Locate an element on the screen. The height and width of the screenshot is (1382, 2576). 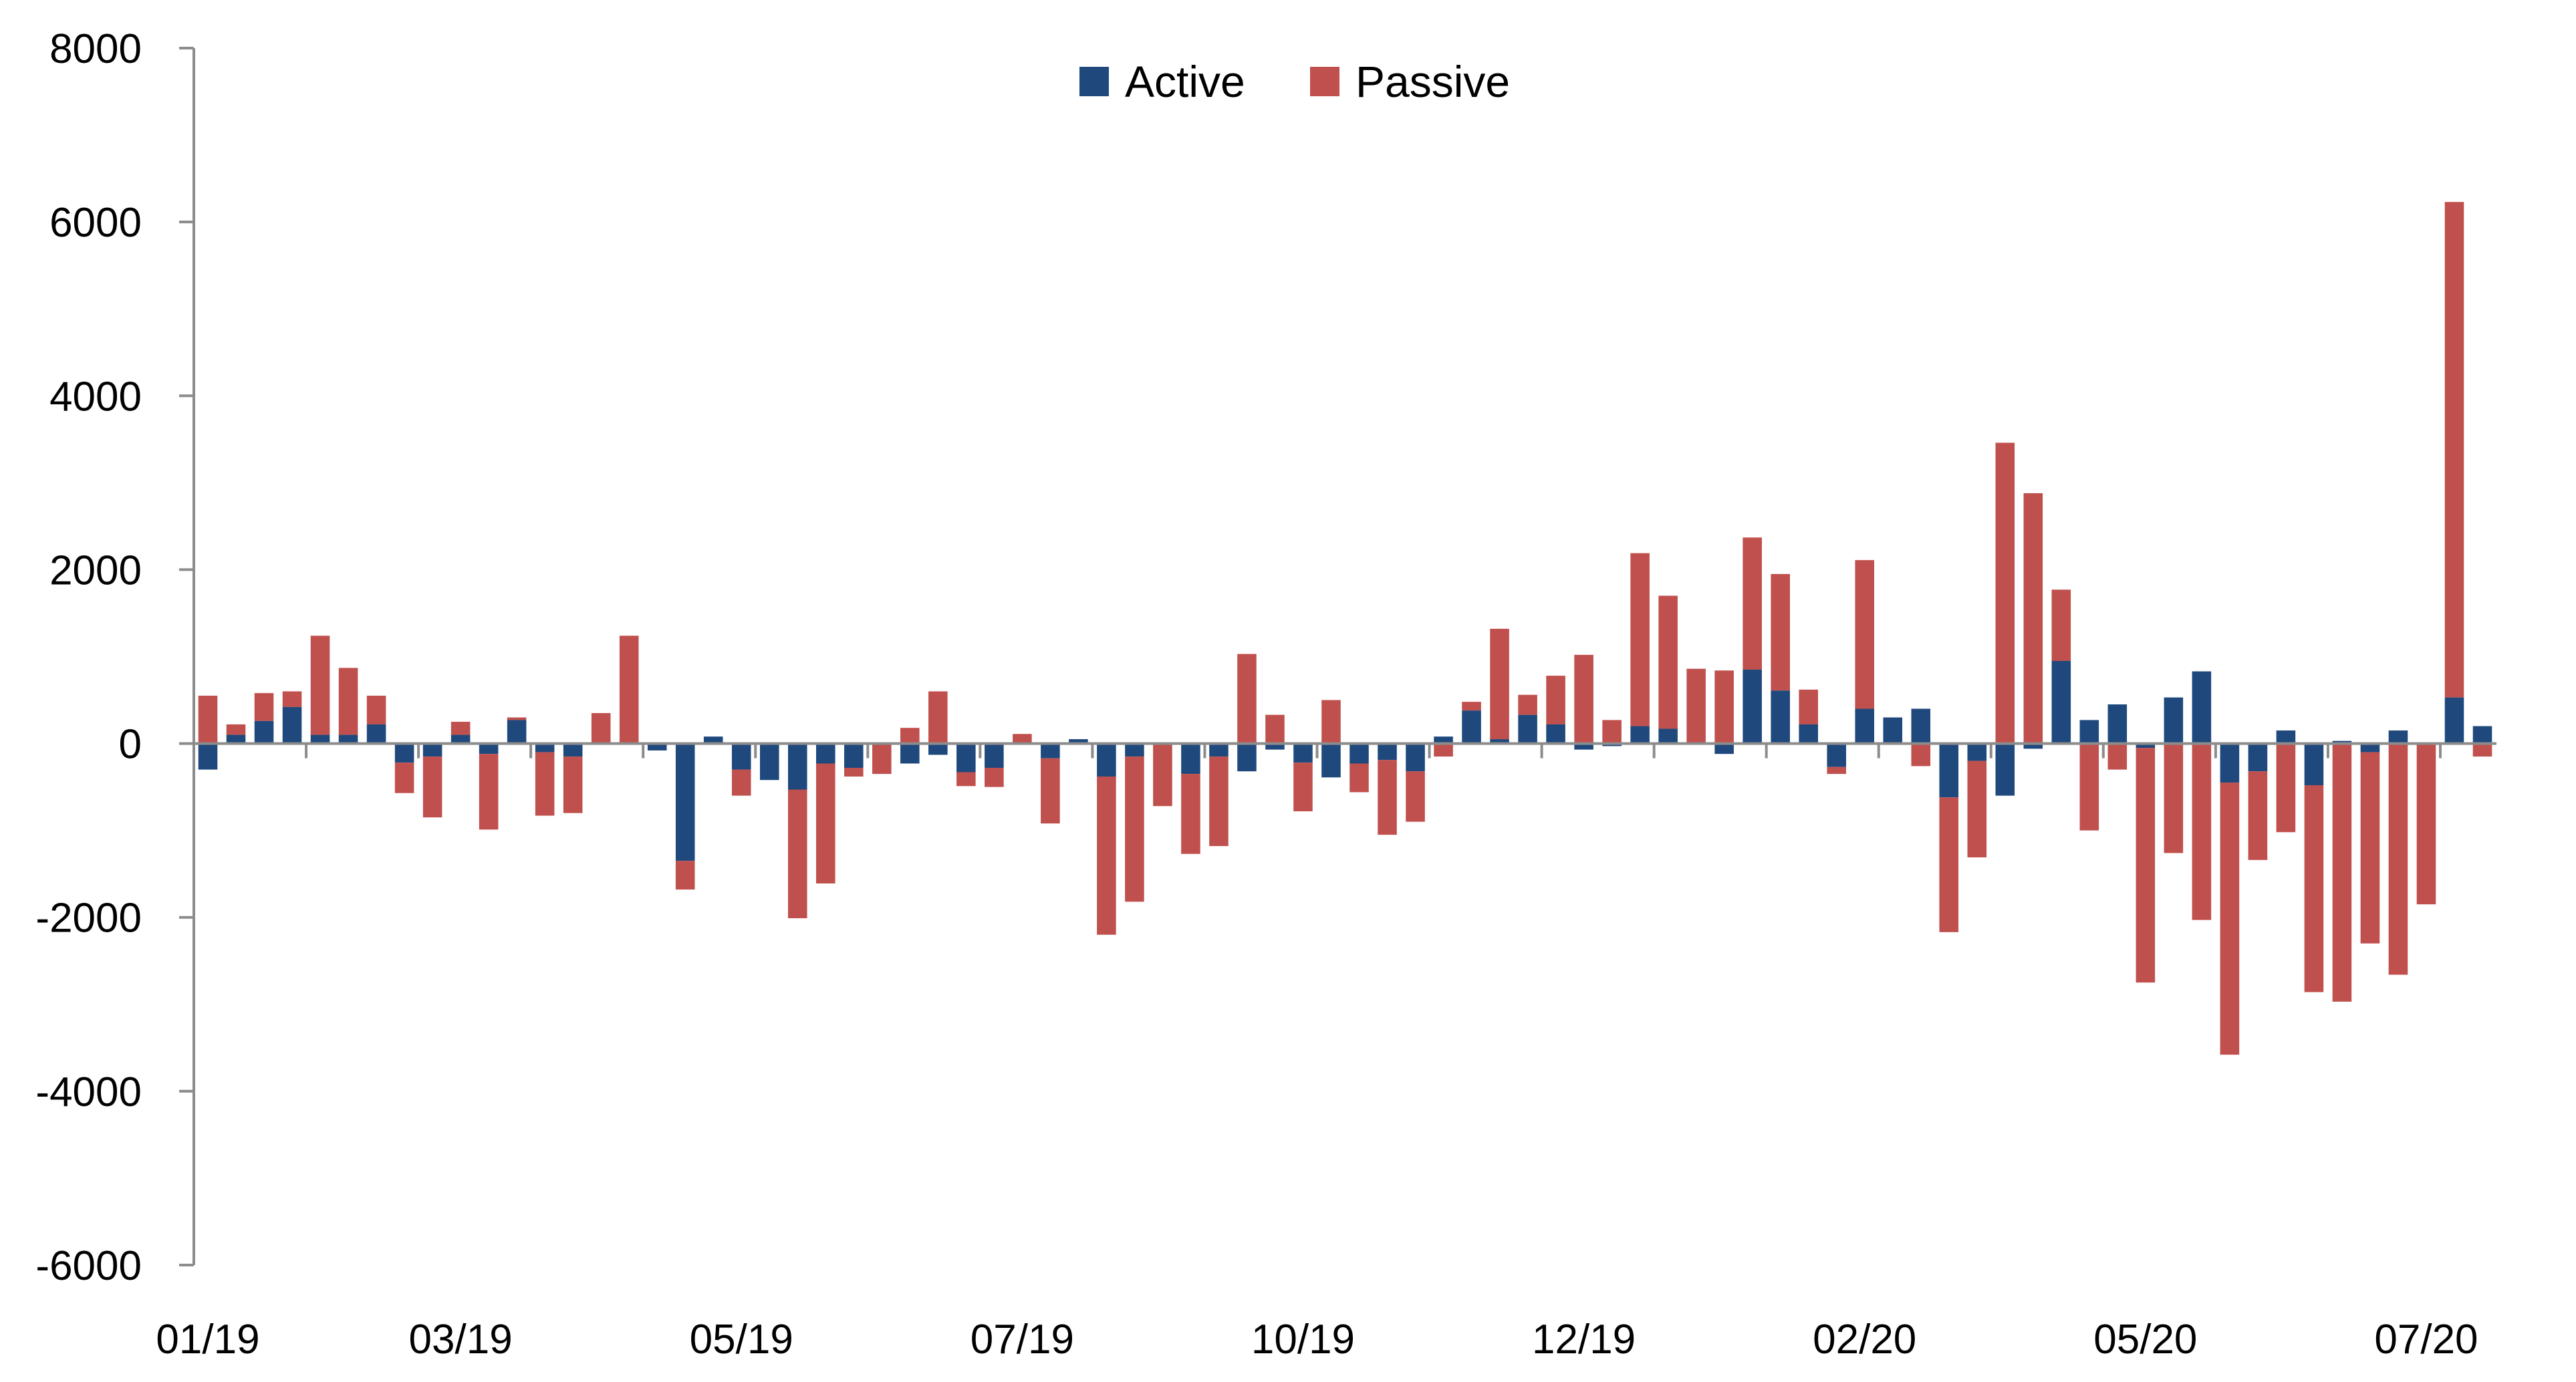
x-tick-label: 03/19 is located at coordinates (461, 1340).